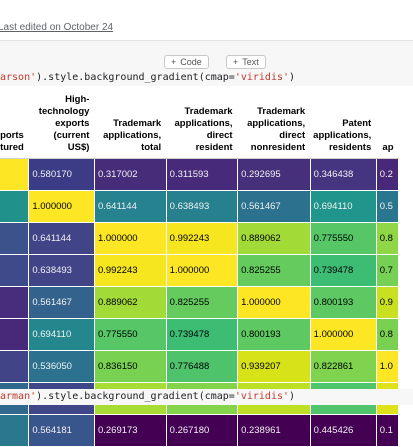  I want to click on table-cell: 0.564181, so click(61, 430).